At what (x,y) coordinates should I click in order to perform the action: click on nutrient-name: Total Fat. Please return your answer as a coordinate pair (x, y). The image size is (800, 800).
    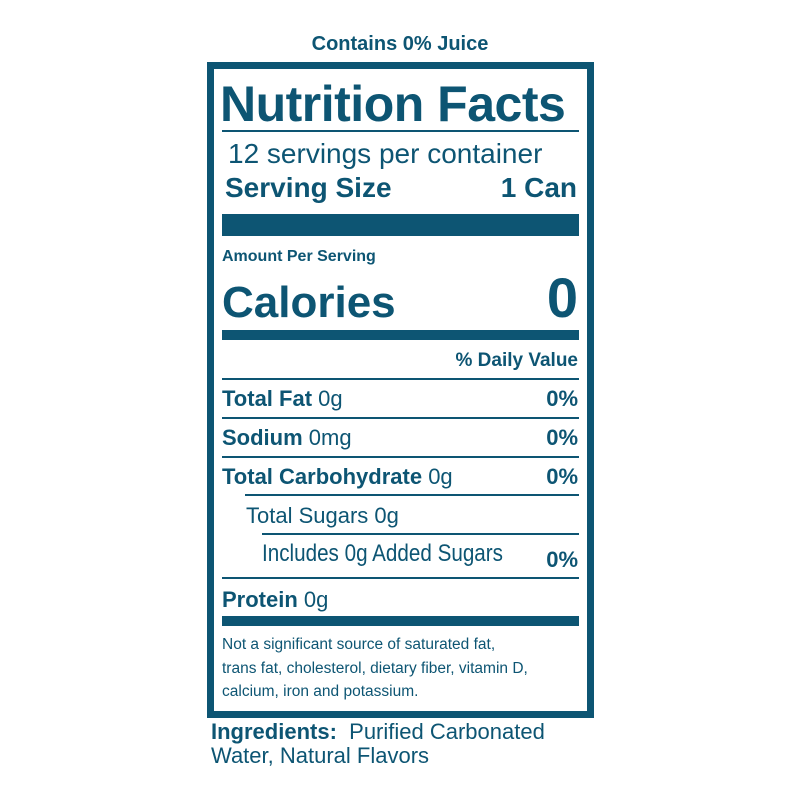
    Looking at the image, I should click on (267, 398).